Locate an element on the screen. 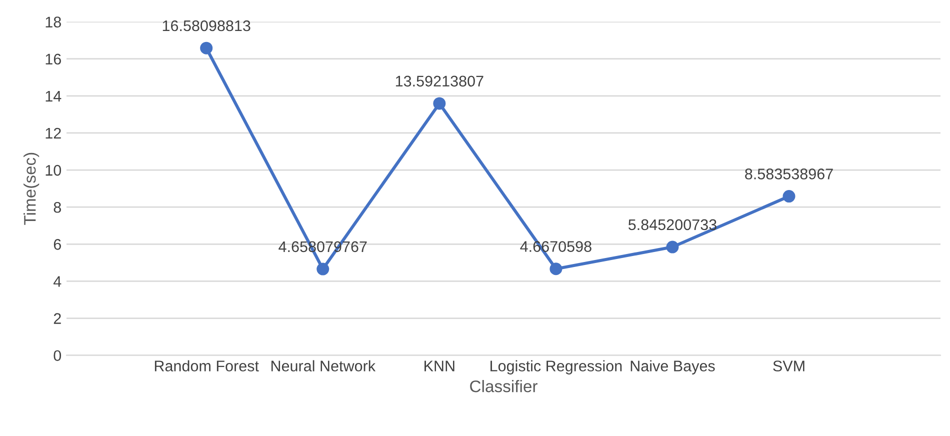 This screenshot has height=436, width=950. y-tick-label: 0 is located at coordinates (58, 356).